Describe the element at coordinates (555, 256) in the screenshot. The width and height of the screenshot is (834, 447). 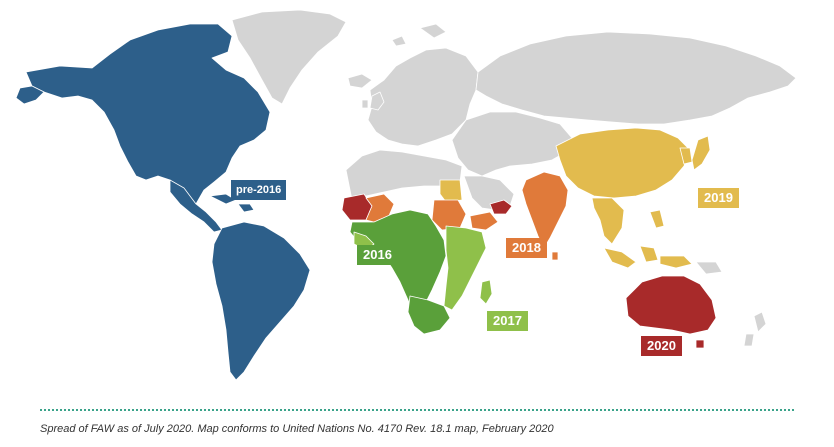
I see `region-sri-lanka` at that location.